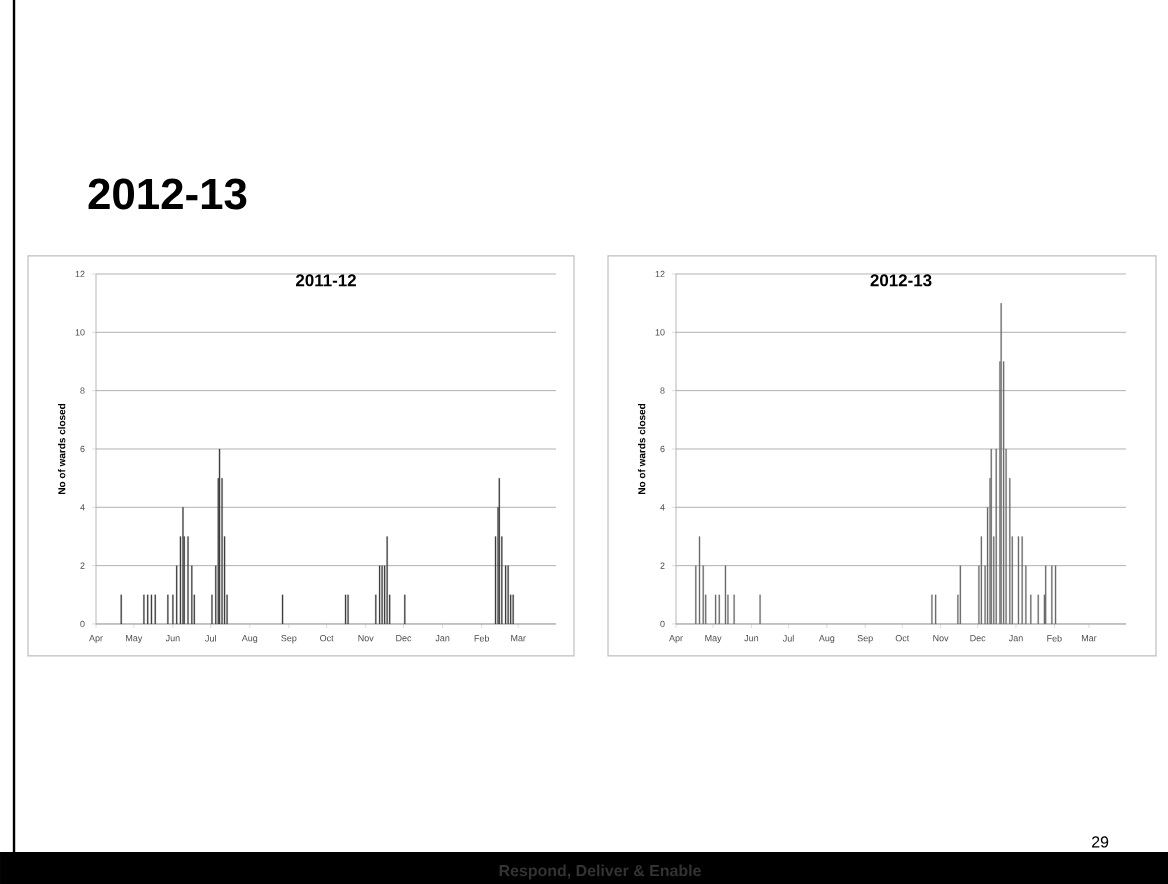  Describe the element at coordinates (901, 280) in the screenshot. I see `chart-title: 2012-13` at that location.